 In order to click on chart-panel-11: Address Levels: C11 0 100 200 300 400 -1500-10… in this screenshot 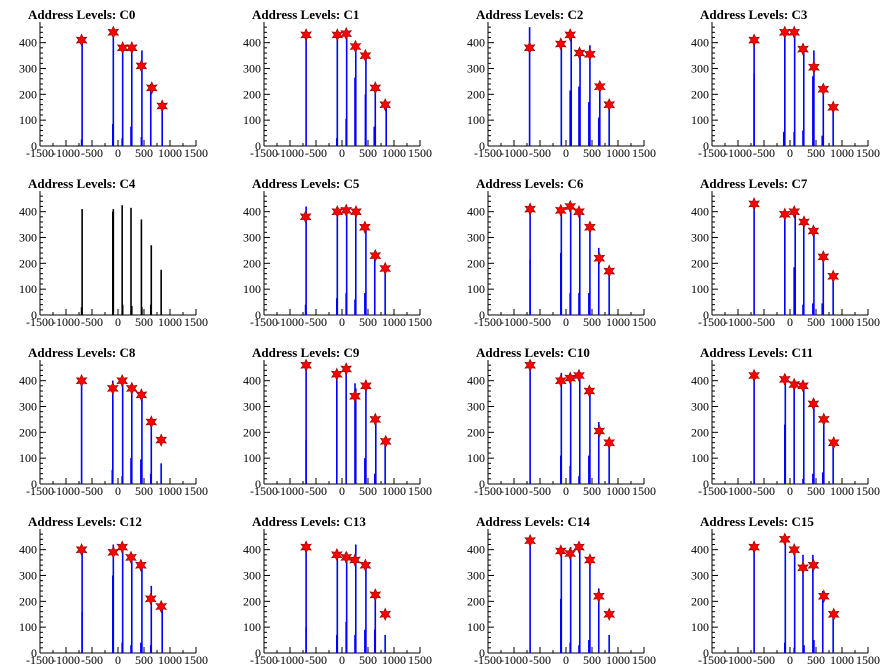, I will do `click(785, 421)`.